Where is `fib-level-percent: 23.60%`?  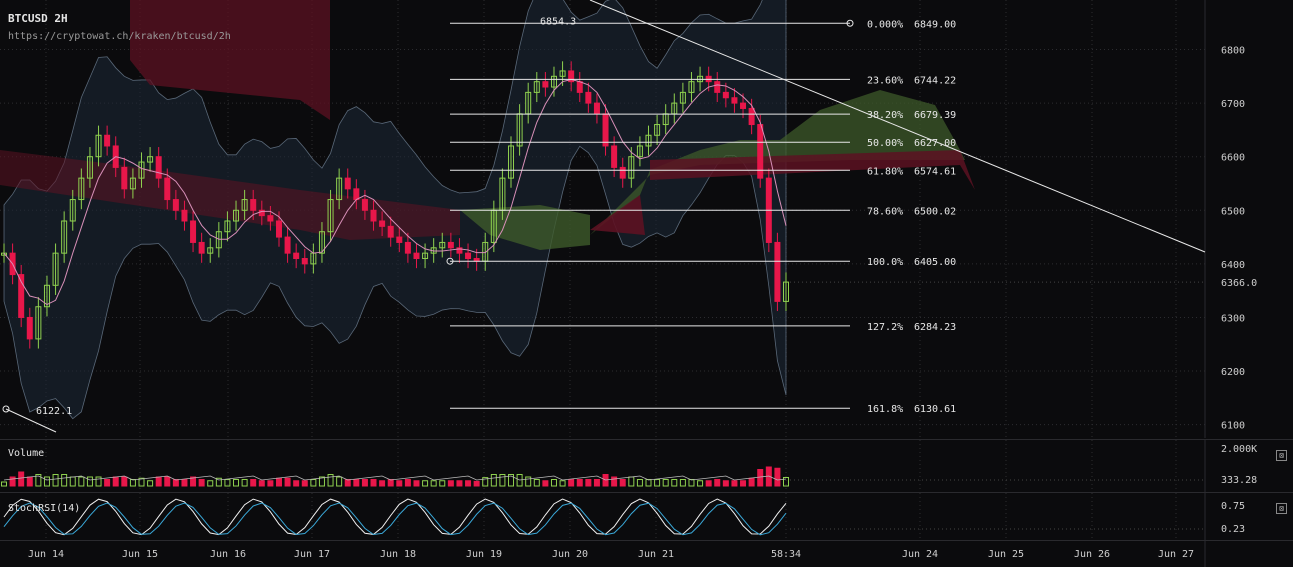
fib-level-percent: 23.60% is located at coordinates (885, 80).